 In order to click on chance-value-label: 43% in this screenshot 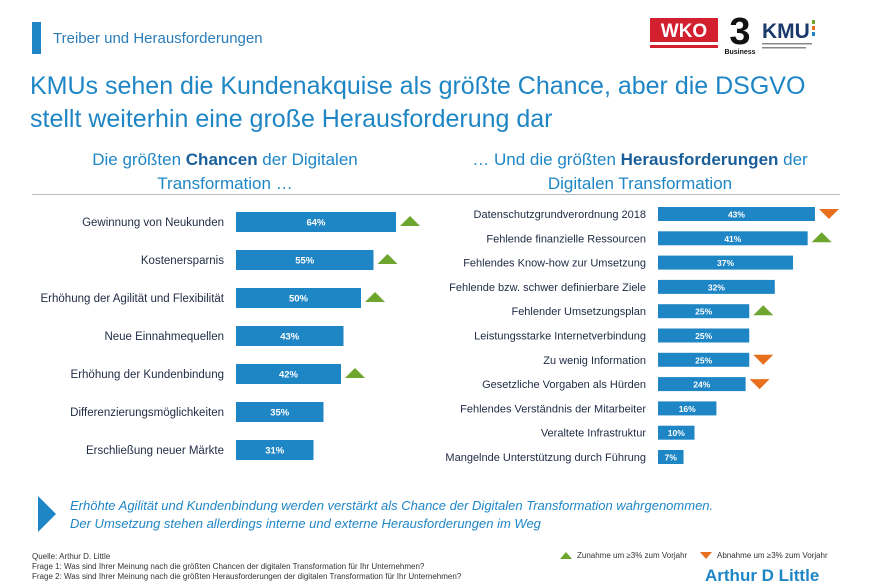, I will do `click(290, 337)`.